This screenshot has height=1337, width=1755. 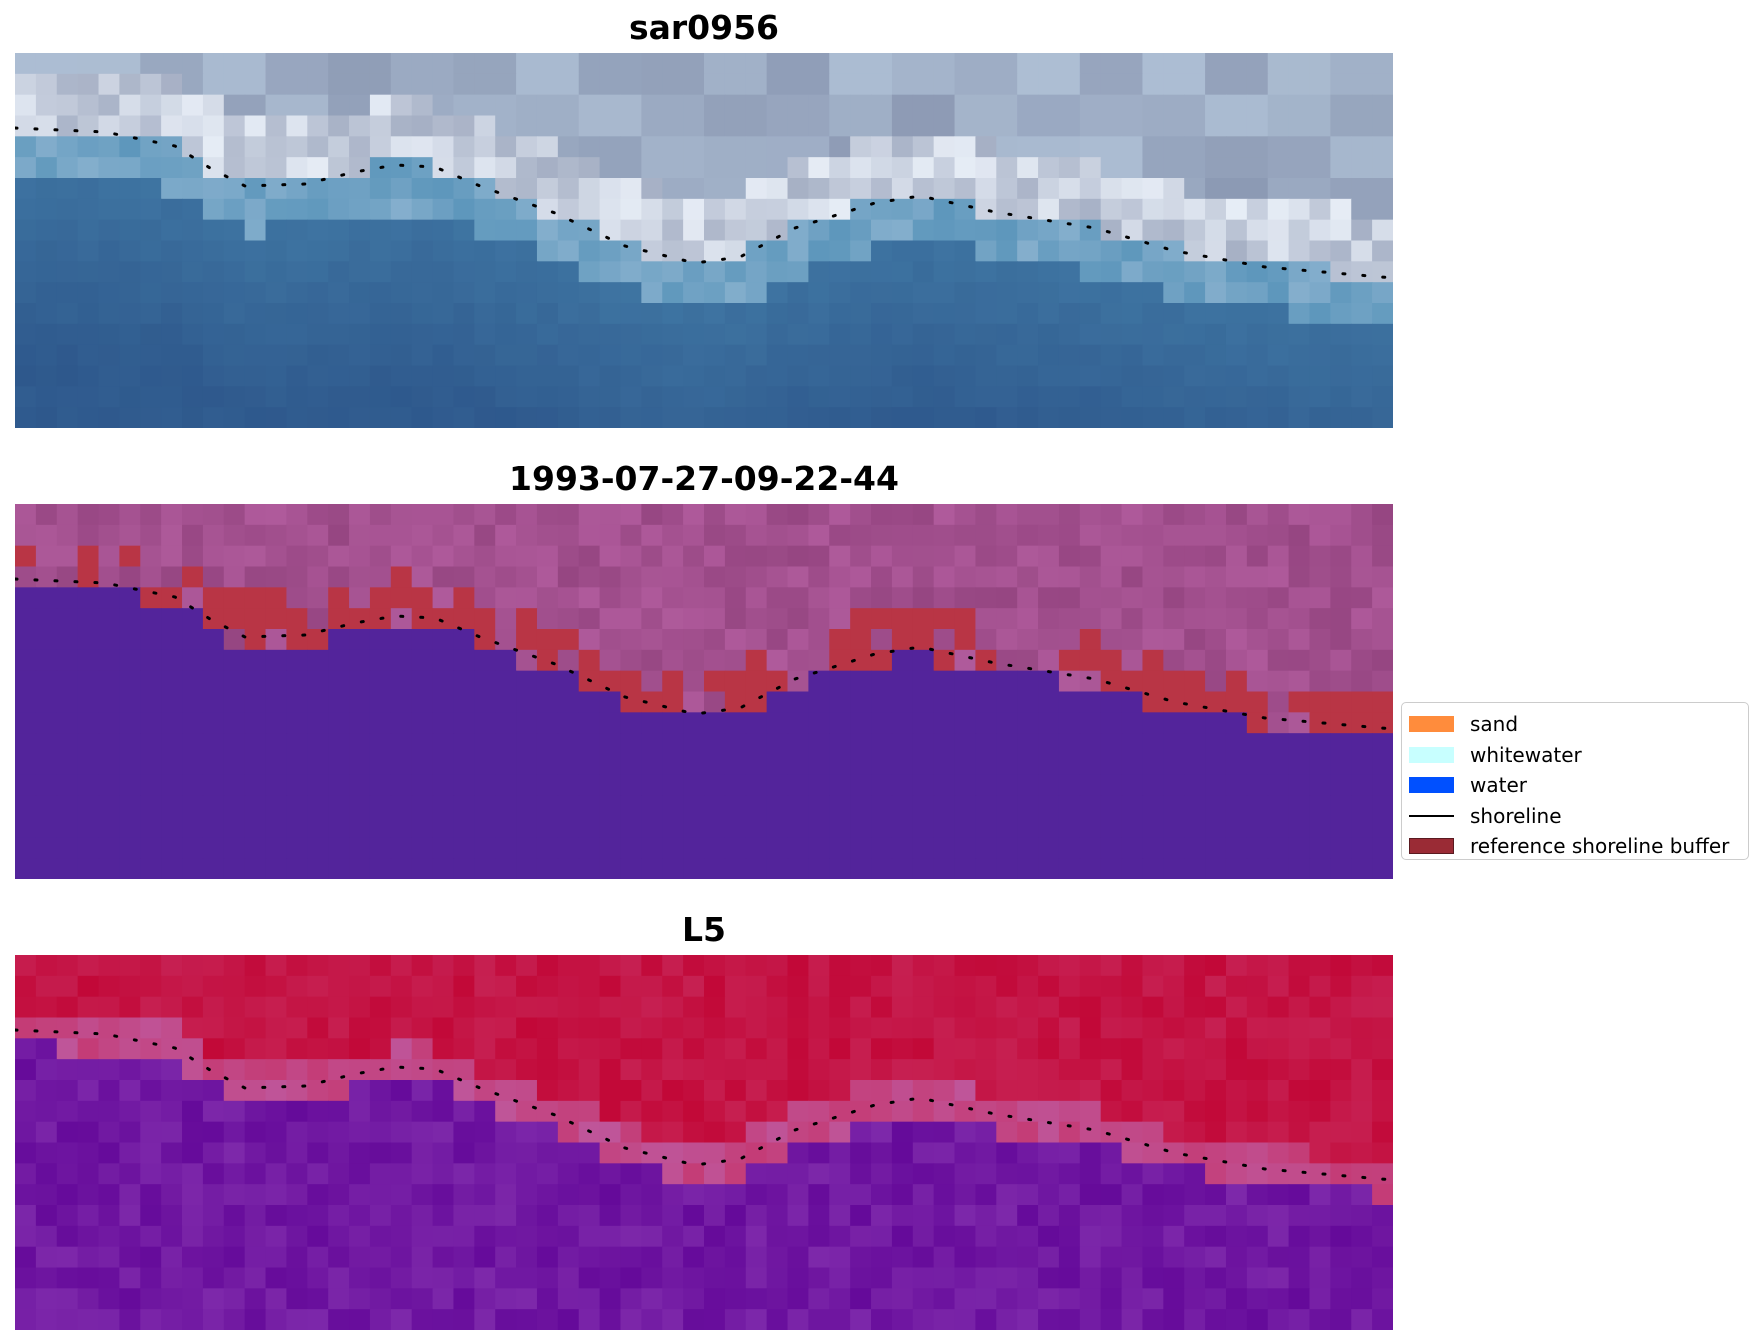 I want to click on reference-buffer-swatch, so click(x=1431, y=846).